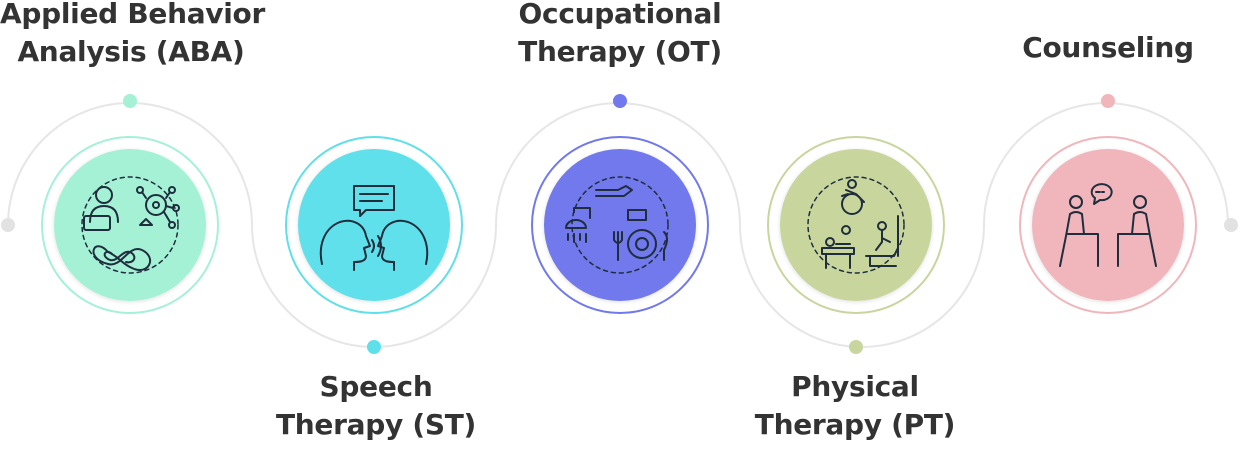  I want to click on aba-title: Applied Behavior Analysis (ABA), so click(132, 35).